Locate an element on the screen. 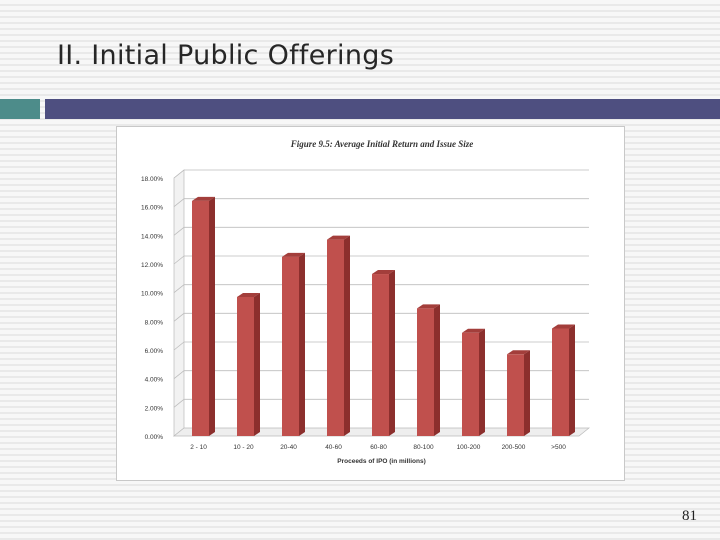 The height and width of the screenshot is (540, 720). accent-square is located at coordinates (20, 109).